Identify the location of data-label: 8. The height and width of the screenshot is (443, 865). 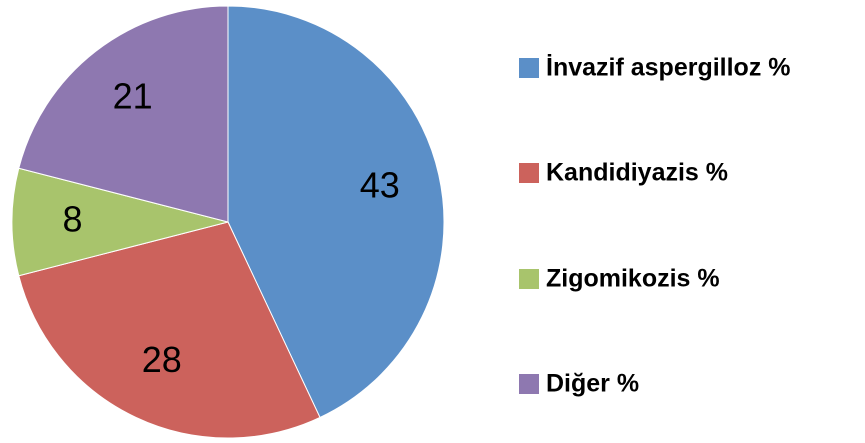
(72, 219).